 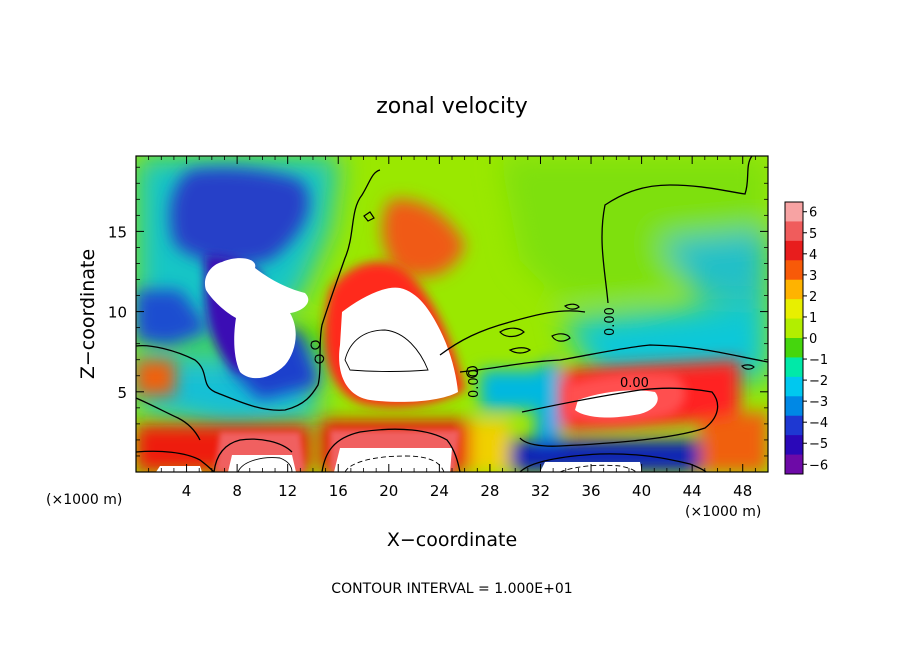 What do you see at coordinates (88, 314) in the screenshot?
I see `y-axis-label: Z−coordinate` at bounding box center [88, 314].